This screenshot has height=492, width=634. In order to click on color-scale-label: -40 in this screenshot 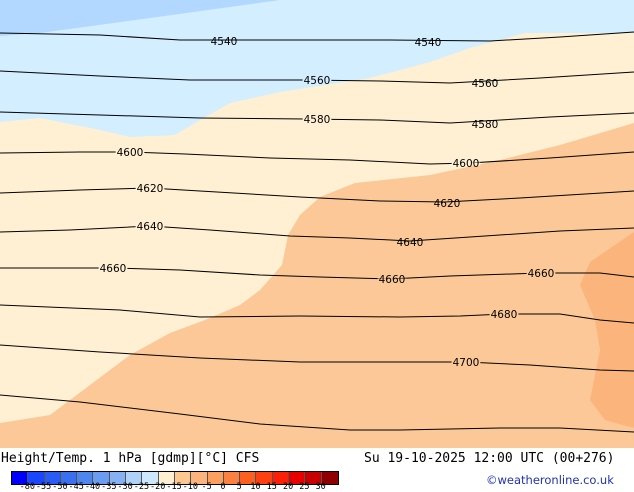, I will do `click(92, 487)`.